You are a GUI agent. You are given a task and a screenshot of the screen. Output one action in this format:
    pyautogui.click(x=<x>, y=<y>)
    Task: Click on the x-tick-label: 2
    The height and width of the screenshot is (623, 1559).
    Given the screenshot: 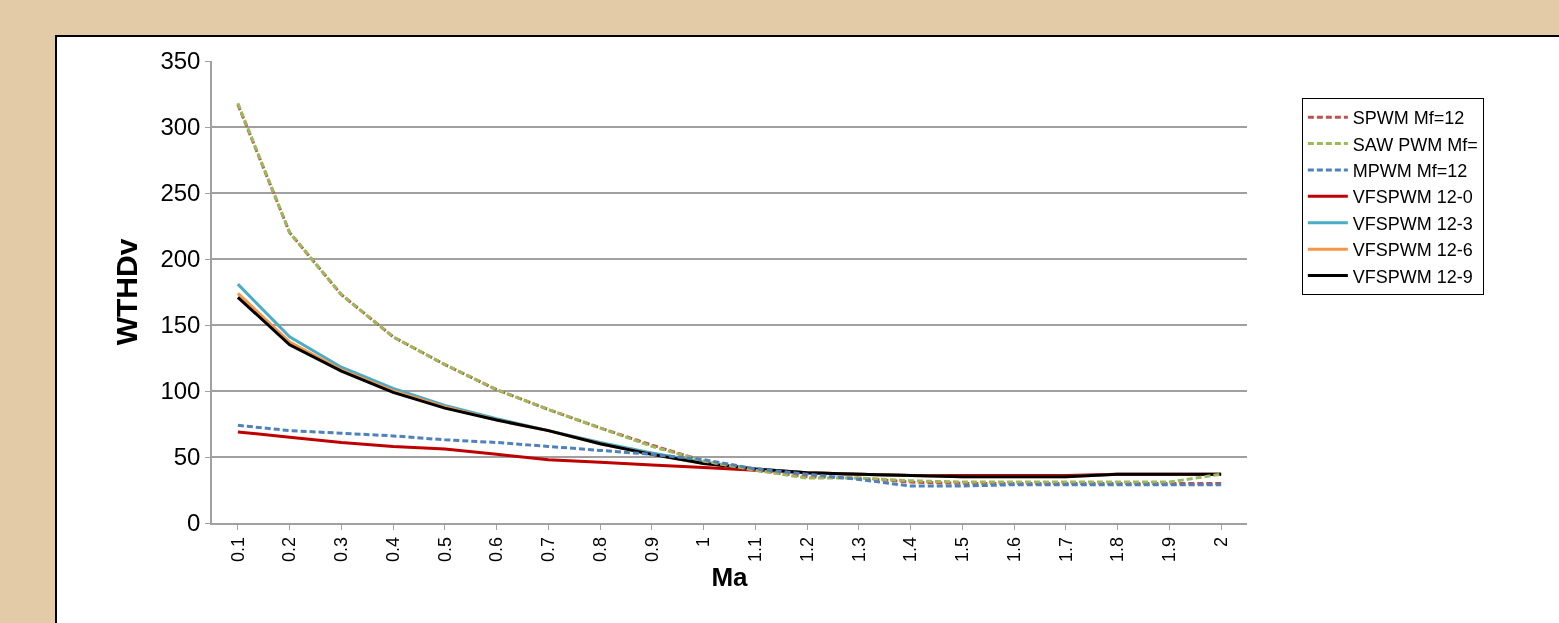 What is the action you would take?
    pyautogui.click(x=1220, y=541)
    